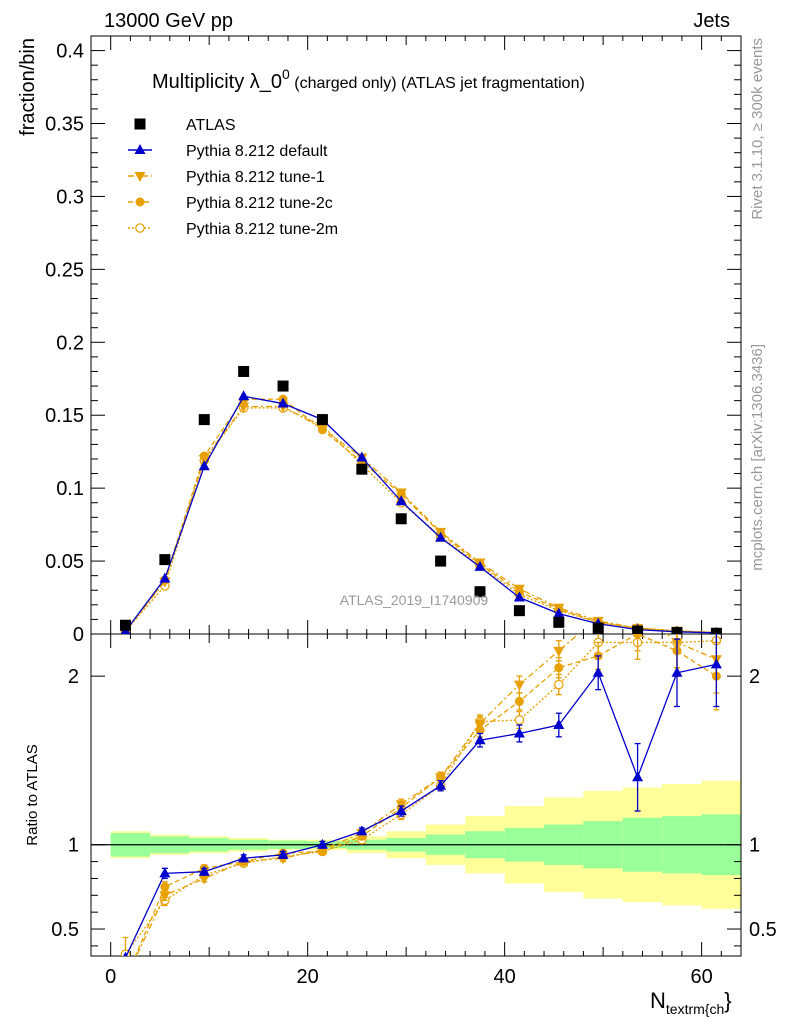 The width and height of the screenshot is (786, 1024). What do you see at coordinates (259, 203) in the screenshot?
I see `legend-label-pythia-8-212-tune-2c: Pythia 8.212 tune-2c` at bounding box center [259, 203].